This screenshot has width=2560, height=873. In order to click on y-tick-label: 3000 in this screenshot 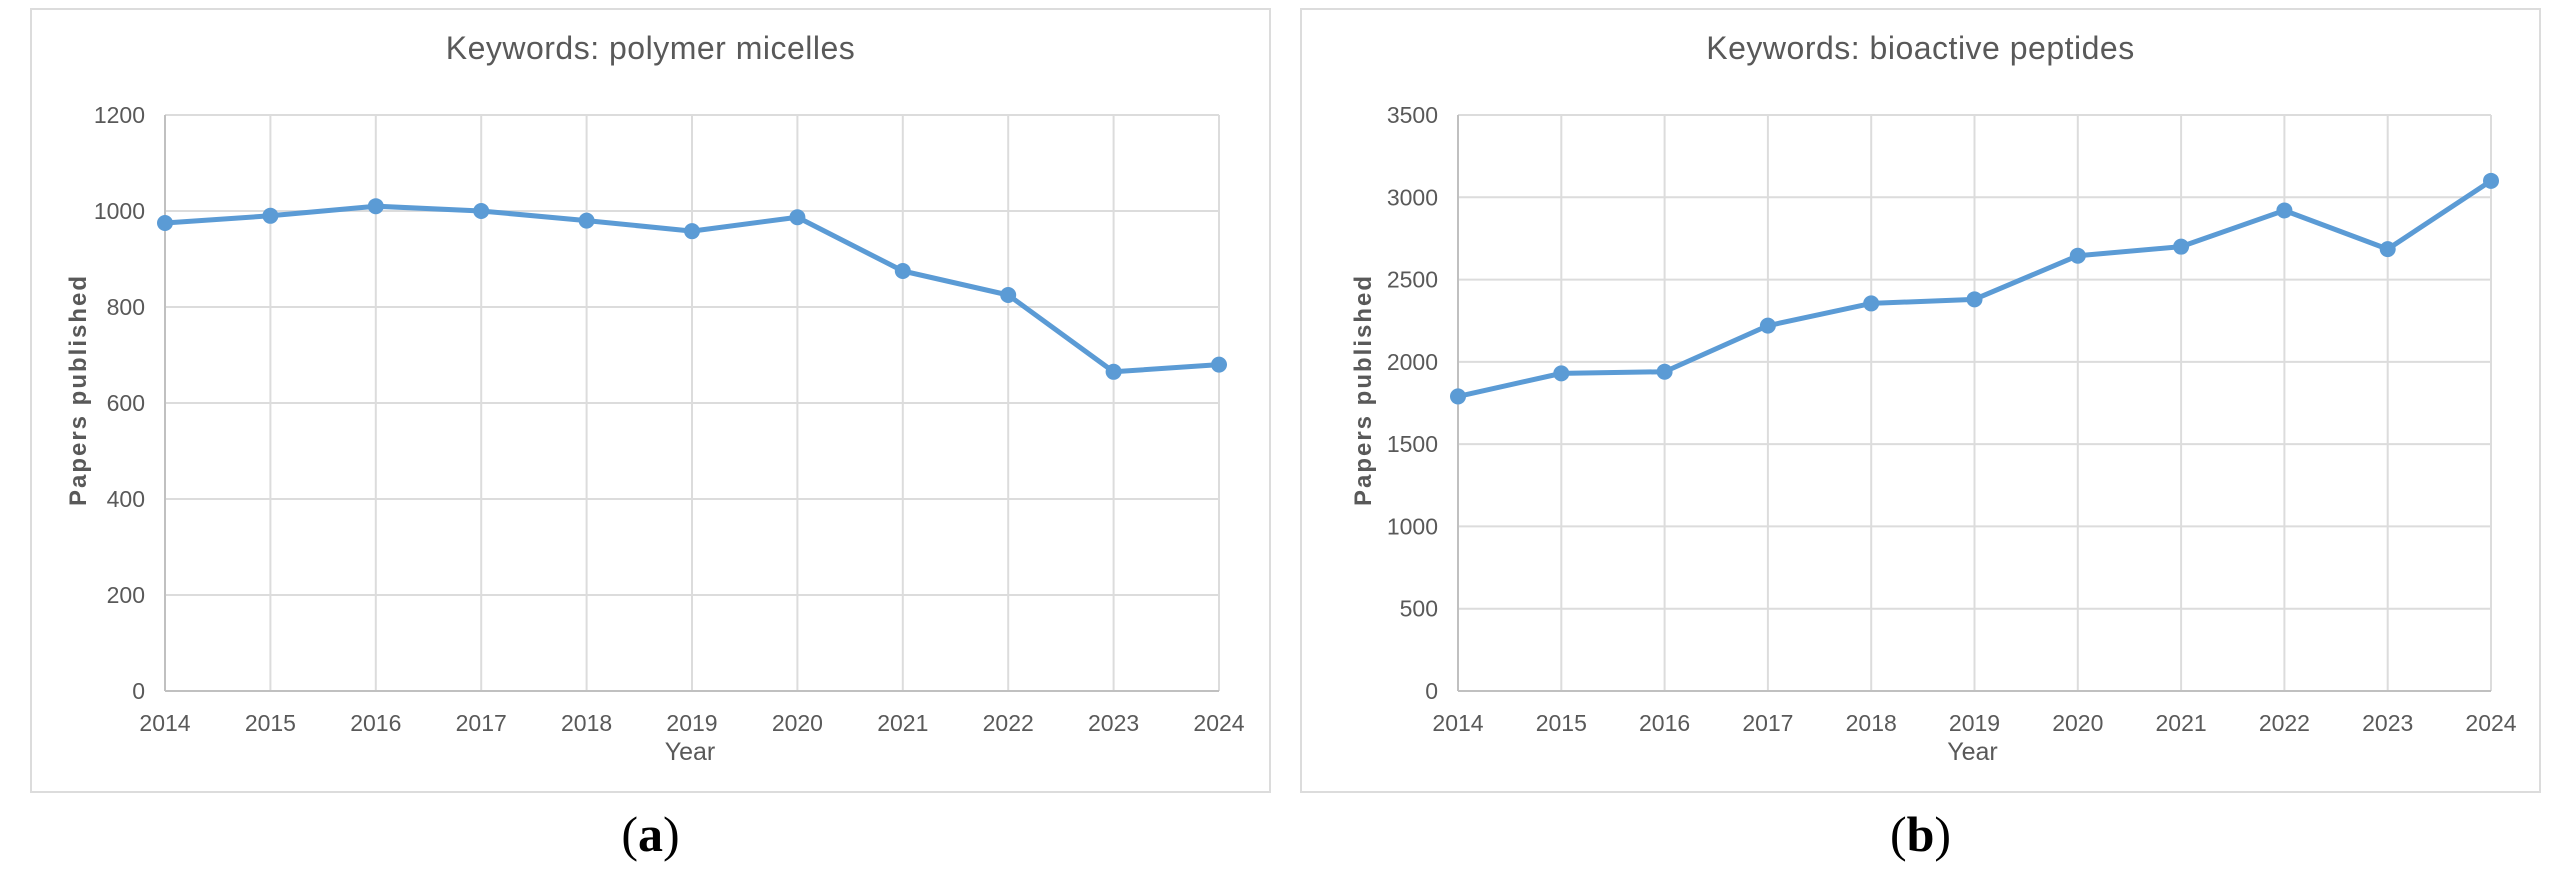, I will do `click(1412, 197)`.